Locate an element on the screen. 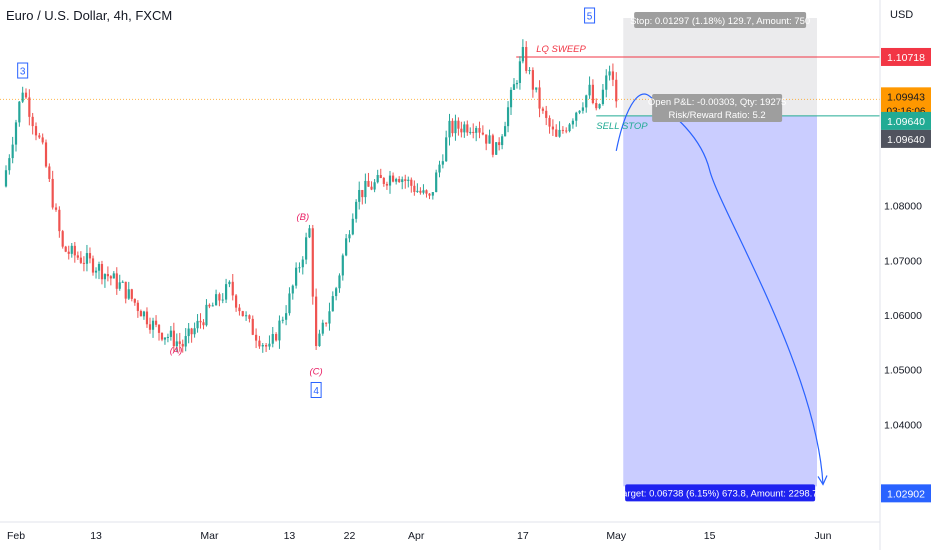  price-axis-label: 1.06000 is located at coordinates (903, 316).